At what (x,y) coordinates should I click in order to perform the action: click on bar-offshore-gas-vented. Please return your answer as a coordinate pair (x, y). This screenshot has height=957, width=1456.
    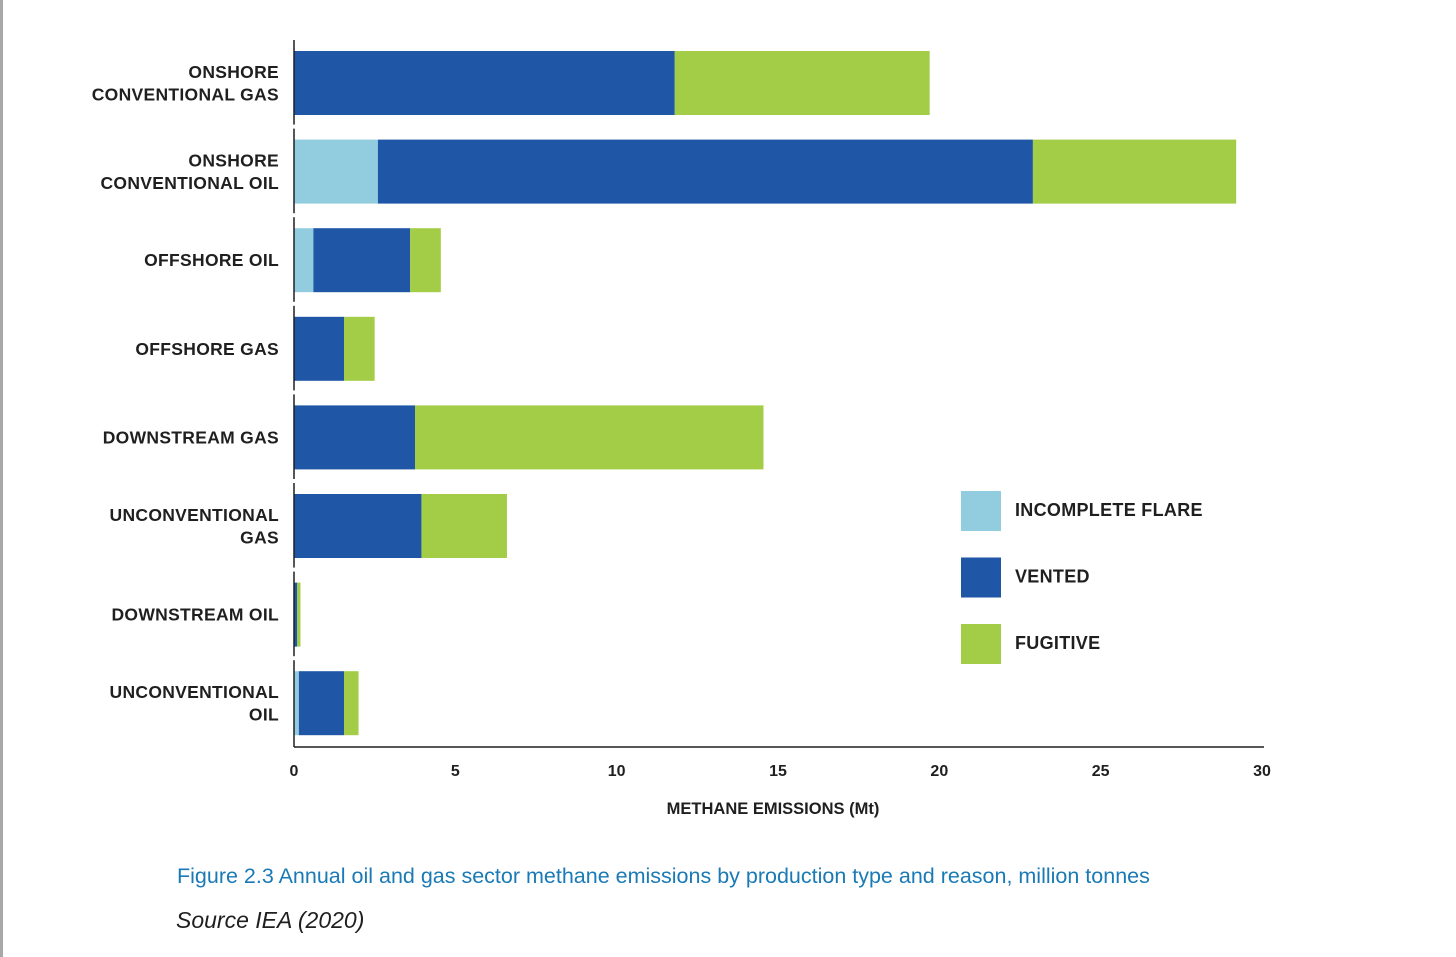
    Looking at the image, I should click on (319, 348).